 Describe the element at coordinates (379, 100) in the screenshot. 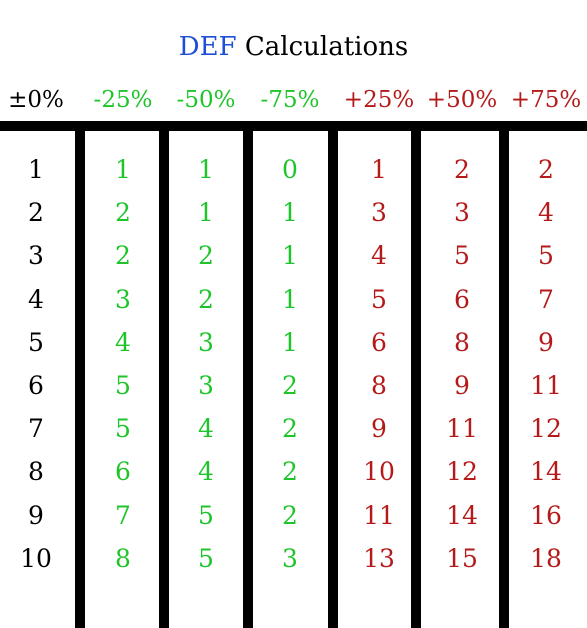

I see `column-header: +25%` at that location.